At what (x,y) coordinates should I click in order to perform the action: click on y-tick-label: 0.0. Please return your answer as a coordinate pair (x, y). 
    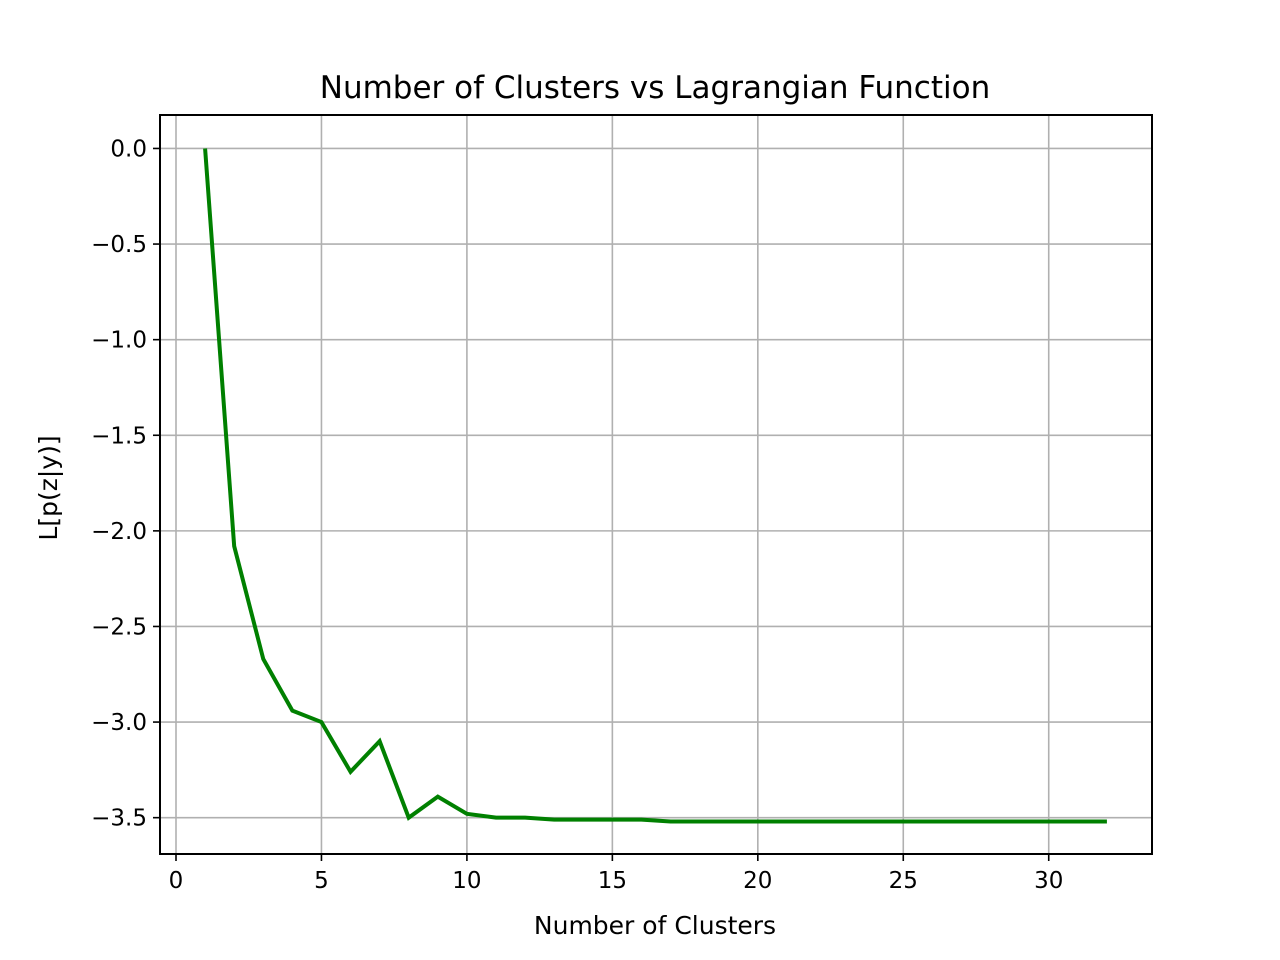
    Looking at the image, I should click on (128, 149).